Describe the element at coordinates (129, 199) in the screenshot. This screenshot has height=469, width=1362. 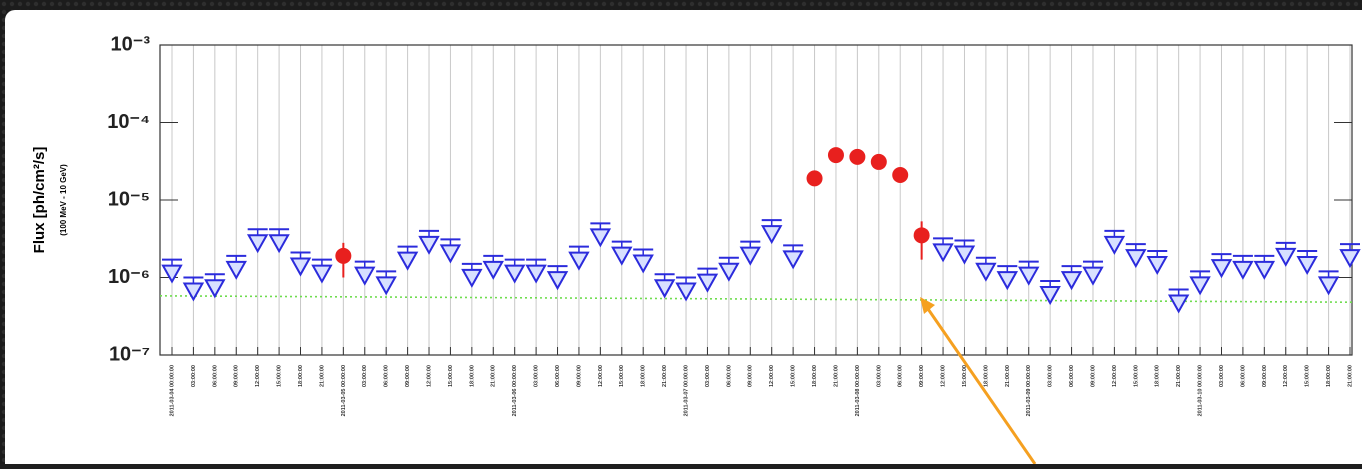
I see `y-tick-label: 10⁻⁵` at that location.